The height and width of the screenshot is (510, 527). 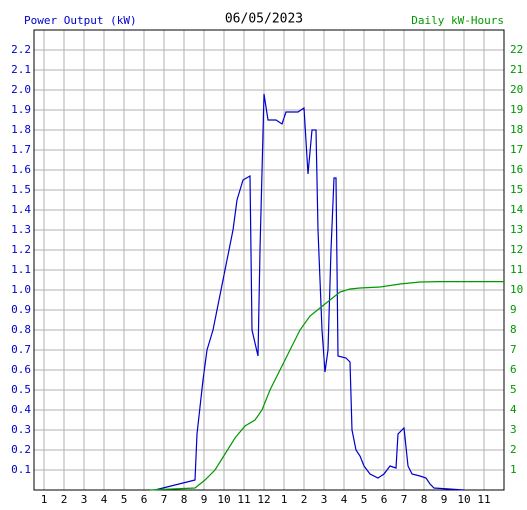 I want to click on y-tick-label: 0.3, so click(x=21, y=429).